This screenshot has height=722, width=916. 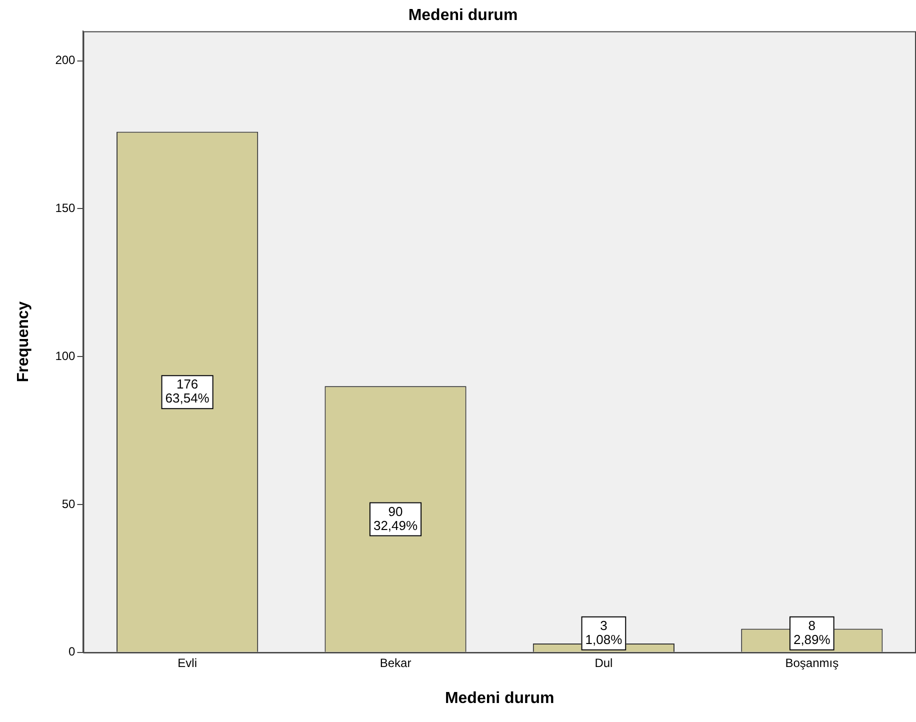 What do you see at coordinates (603, 663) in the screenshot?
I see `x-tick-label: Dul` at bounding box center [603, 663].